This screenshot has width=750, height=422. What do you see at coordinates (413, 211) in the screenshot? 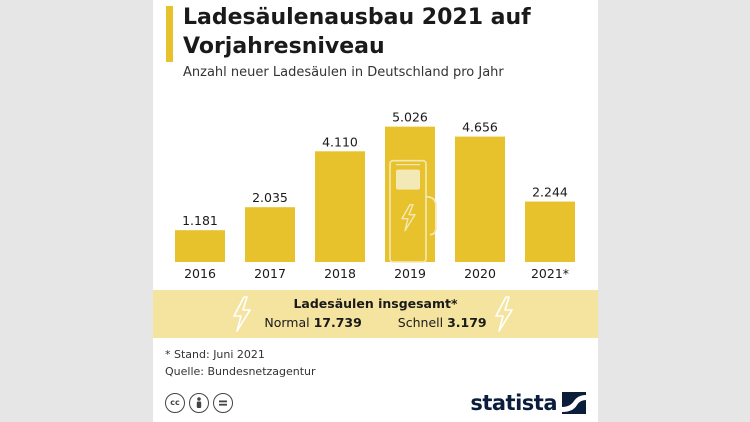
I see `charging-station-icon` at bounding box center [413, 211].